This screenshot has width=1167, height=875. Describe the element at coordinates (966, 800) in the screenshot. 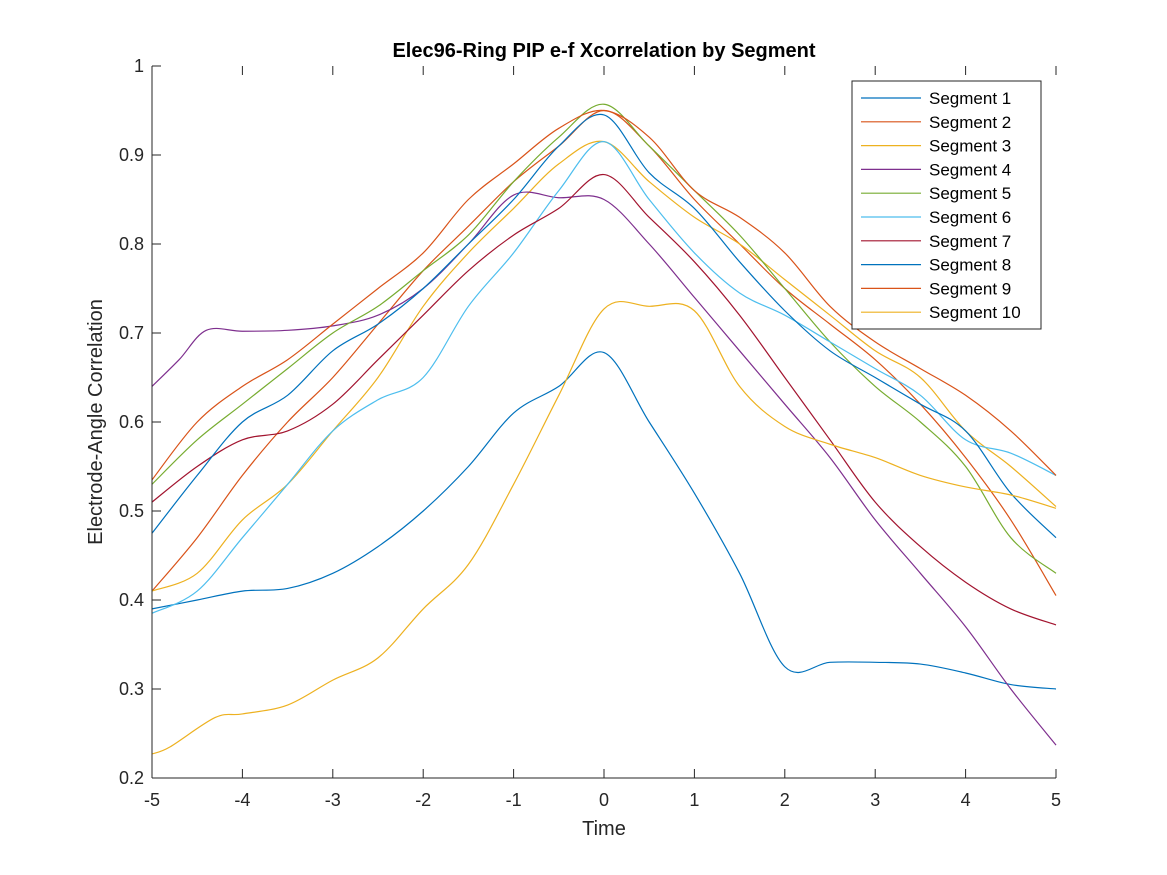

I see `x-tick-label: 4` at that location.